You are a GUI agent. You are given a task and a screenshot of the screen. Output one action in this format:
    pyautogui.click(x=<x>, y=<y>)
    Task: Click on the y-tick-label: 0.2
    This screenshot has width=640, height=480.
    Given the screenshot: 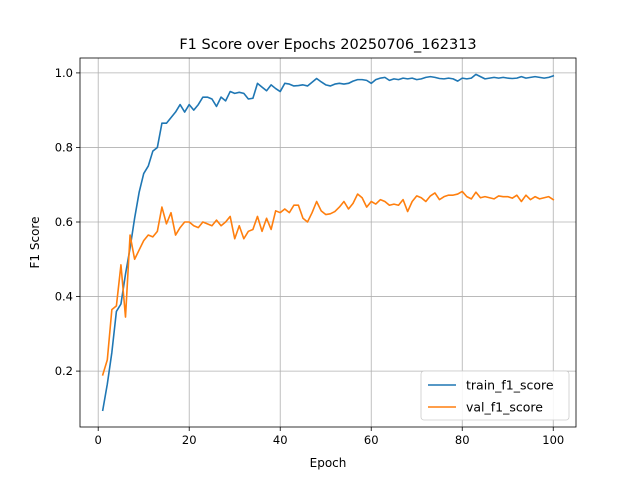 What is the action you would take?
    pyautogui.click(x=64, y=371)
    